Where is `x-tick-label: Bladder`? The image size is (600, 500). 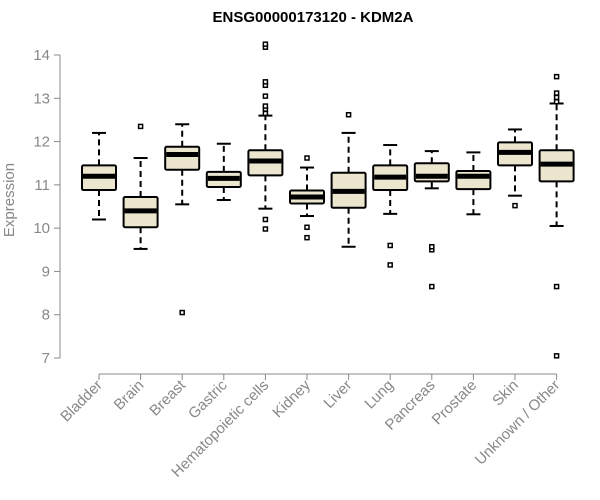 x-tick-label: Bladder is located at coordinates (81, 401).